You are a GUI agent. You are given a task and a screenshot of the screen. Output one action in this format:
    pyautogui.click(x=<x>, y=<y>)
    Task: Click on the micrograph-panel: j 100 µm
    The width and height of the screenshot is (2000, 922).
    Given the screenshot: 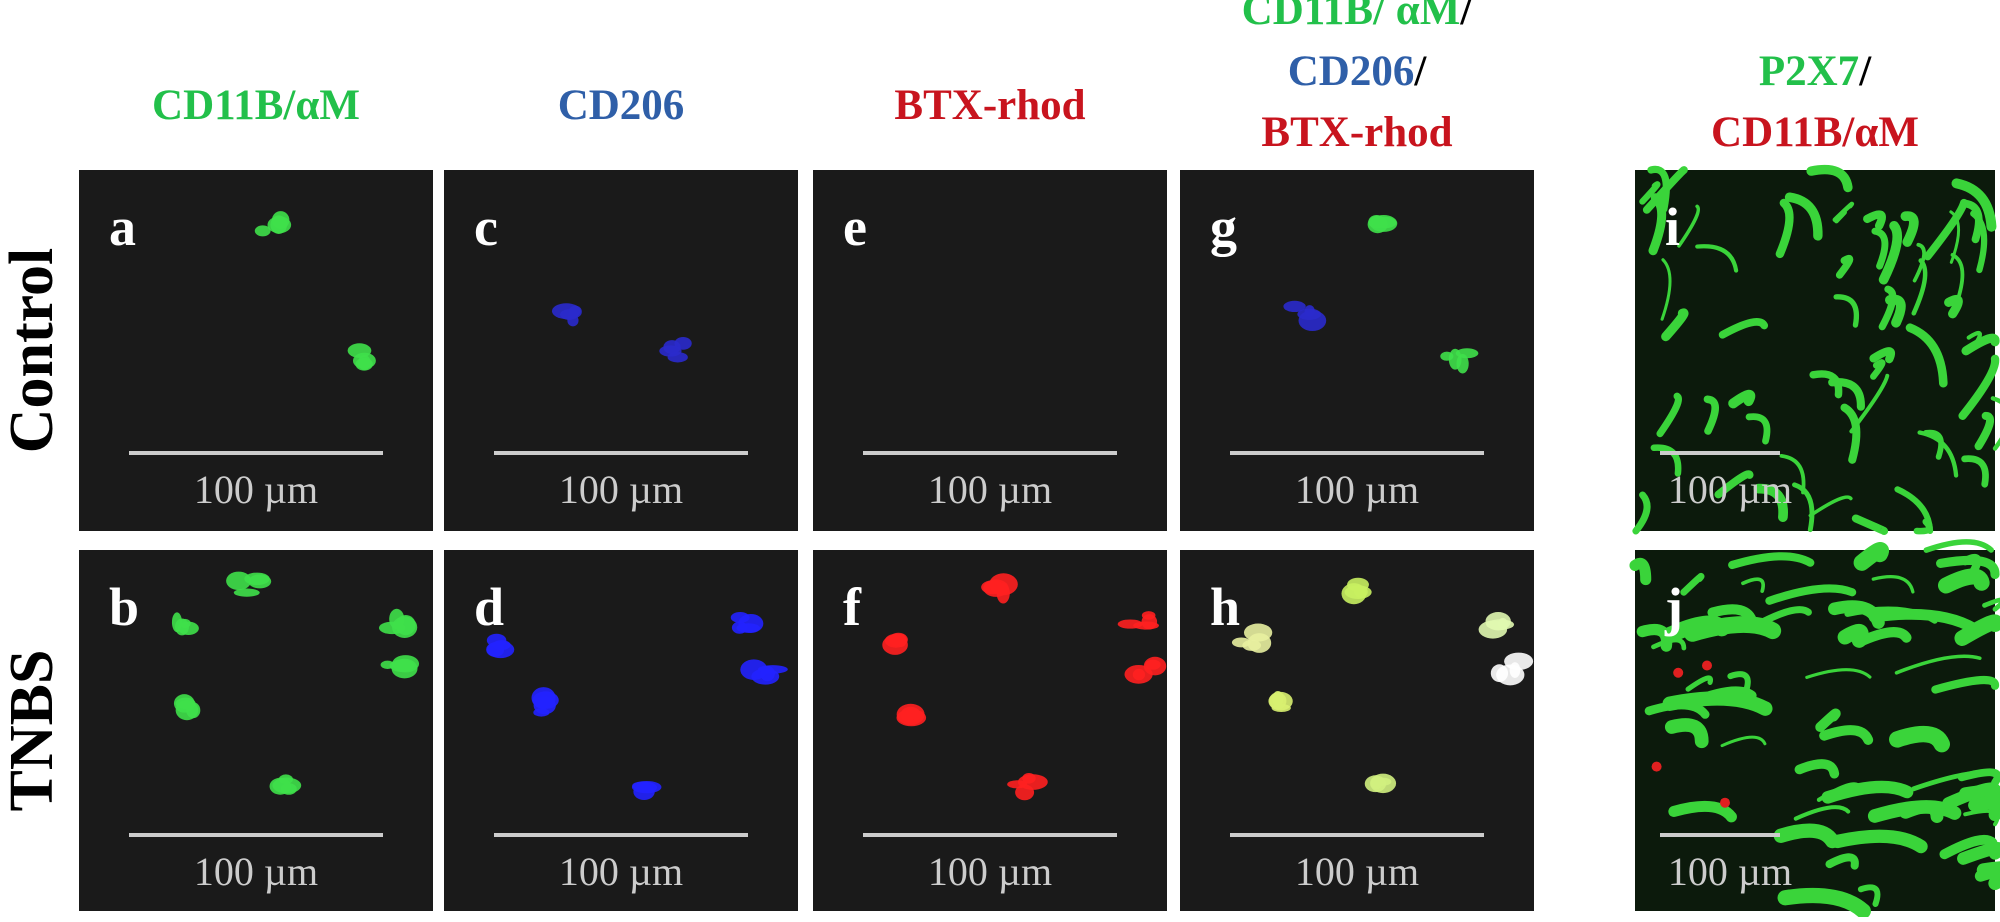 What is the action you would take?
    pyautogui.click(x=1814, y=729)
    